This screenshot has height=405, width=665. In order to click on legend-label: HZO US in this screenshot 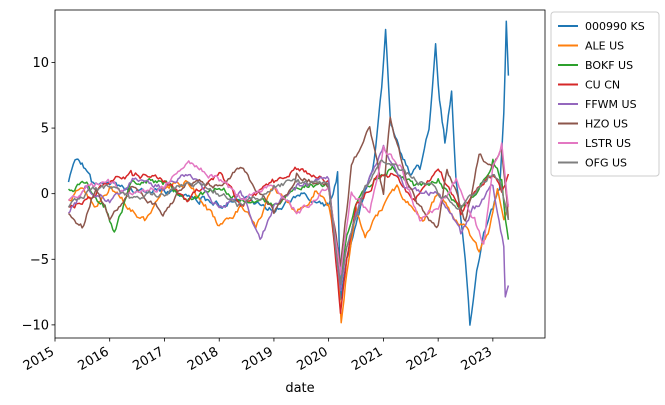, I will do `click(606, 124)`.